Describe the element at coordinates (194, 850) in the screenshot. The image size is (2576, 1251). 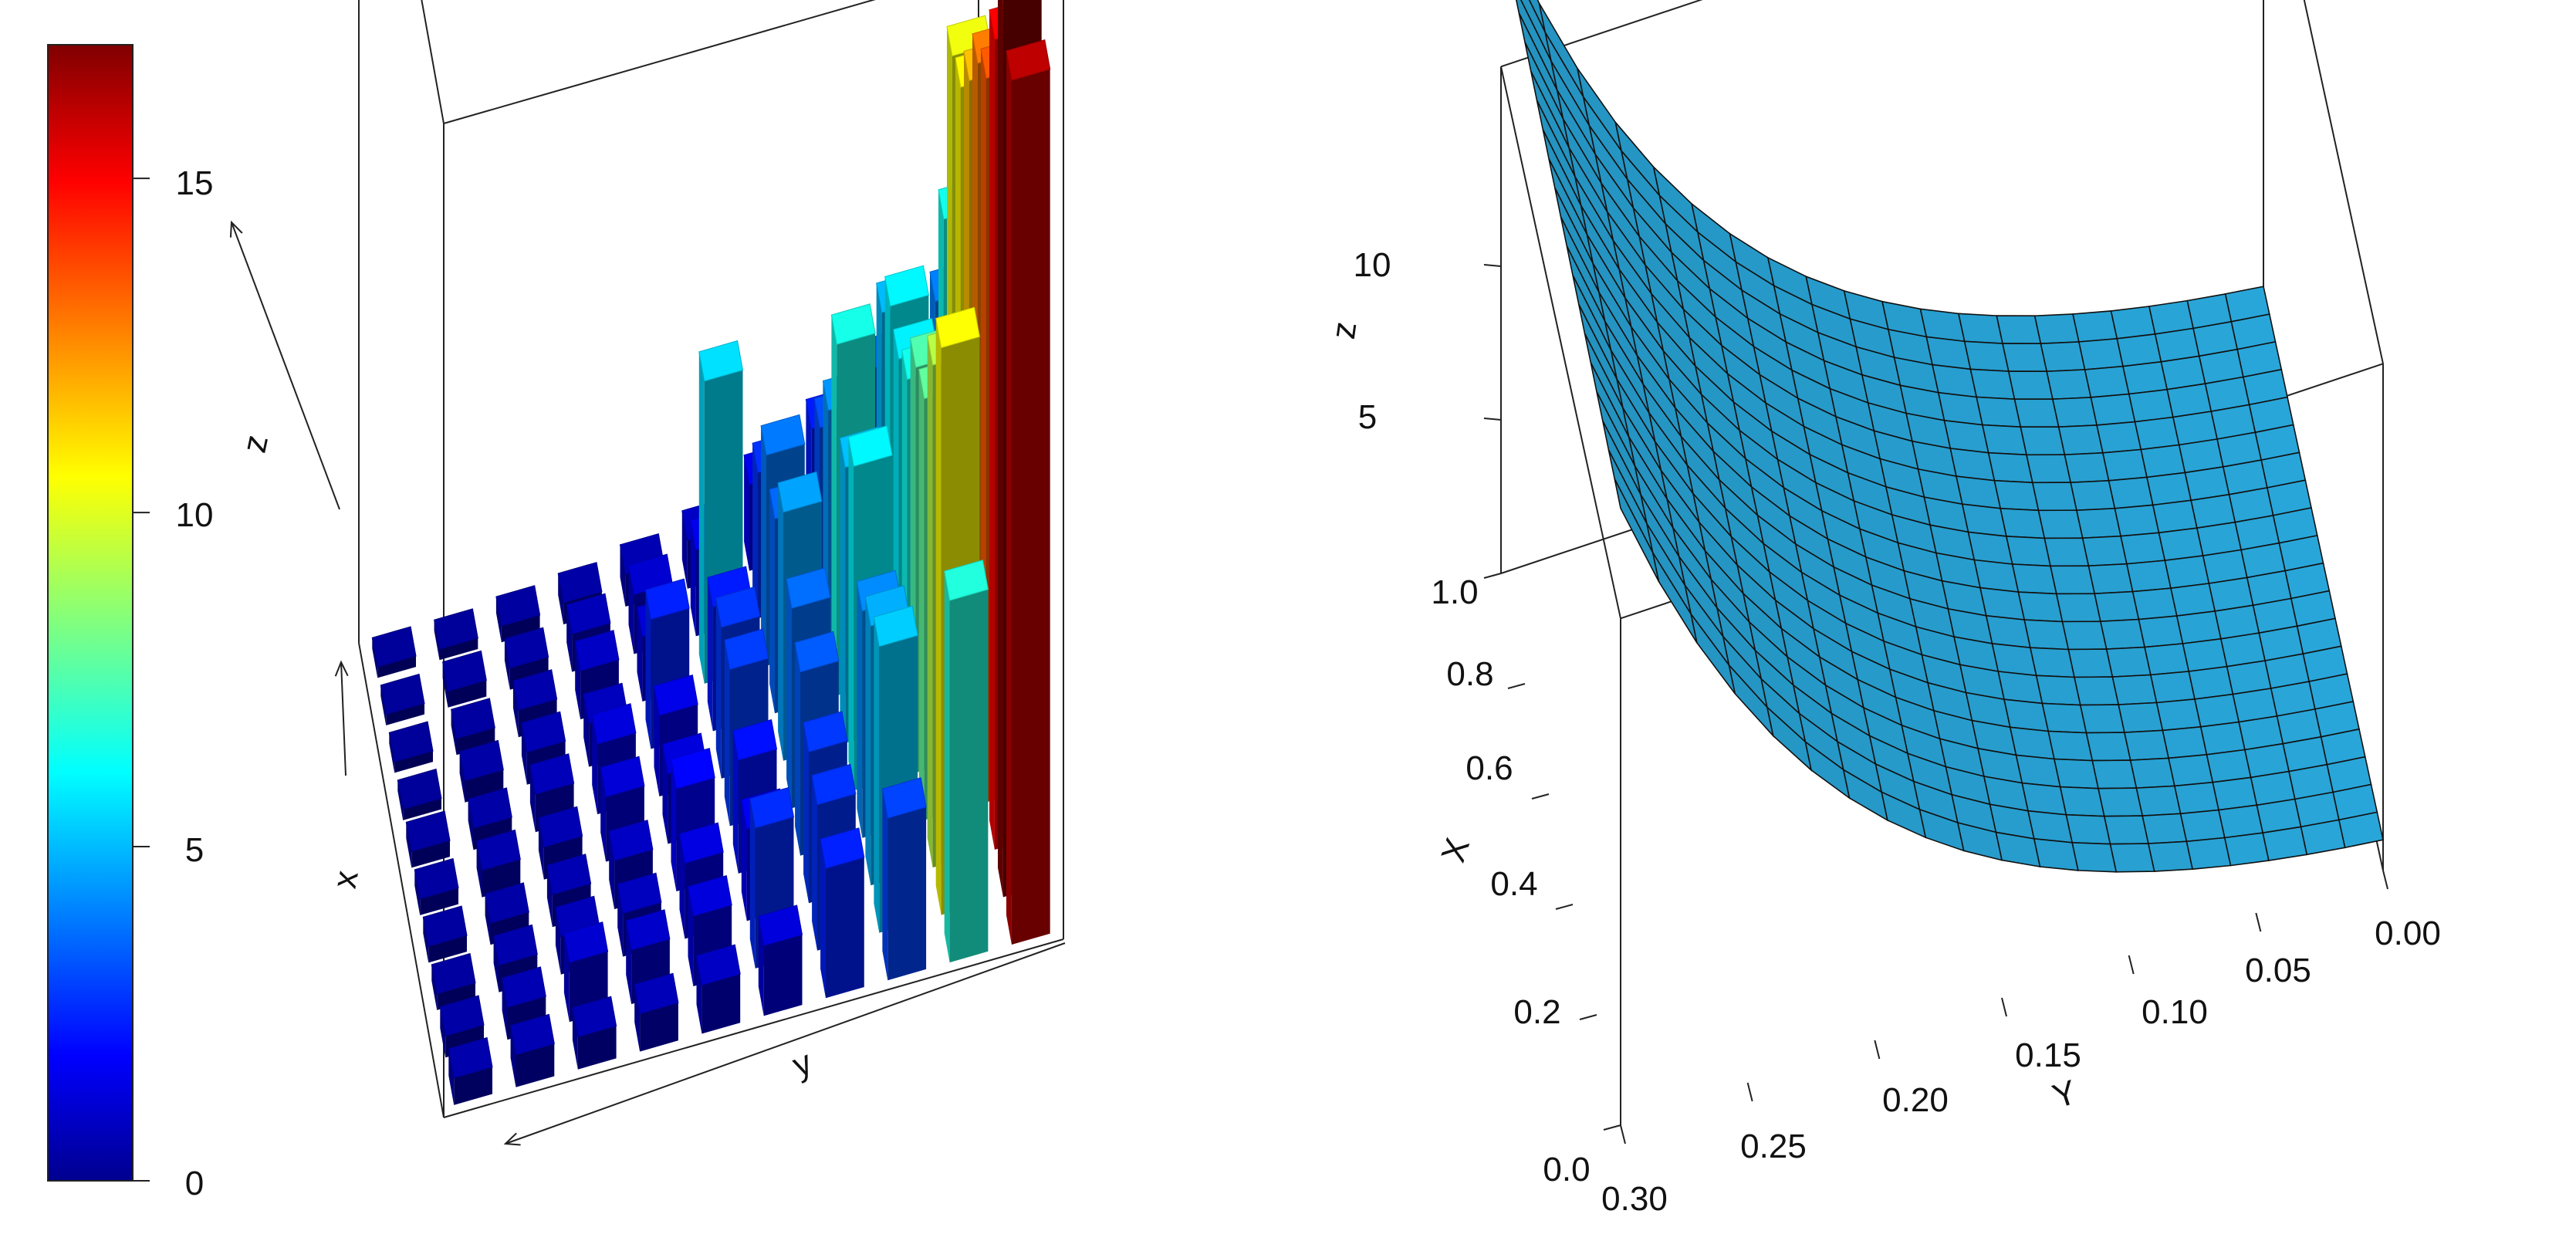
I see `colorbar-tick-label: 5` at that location.